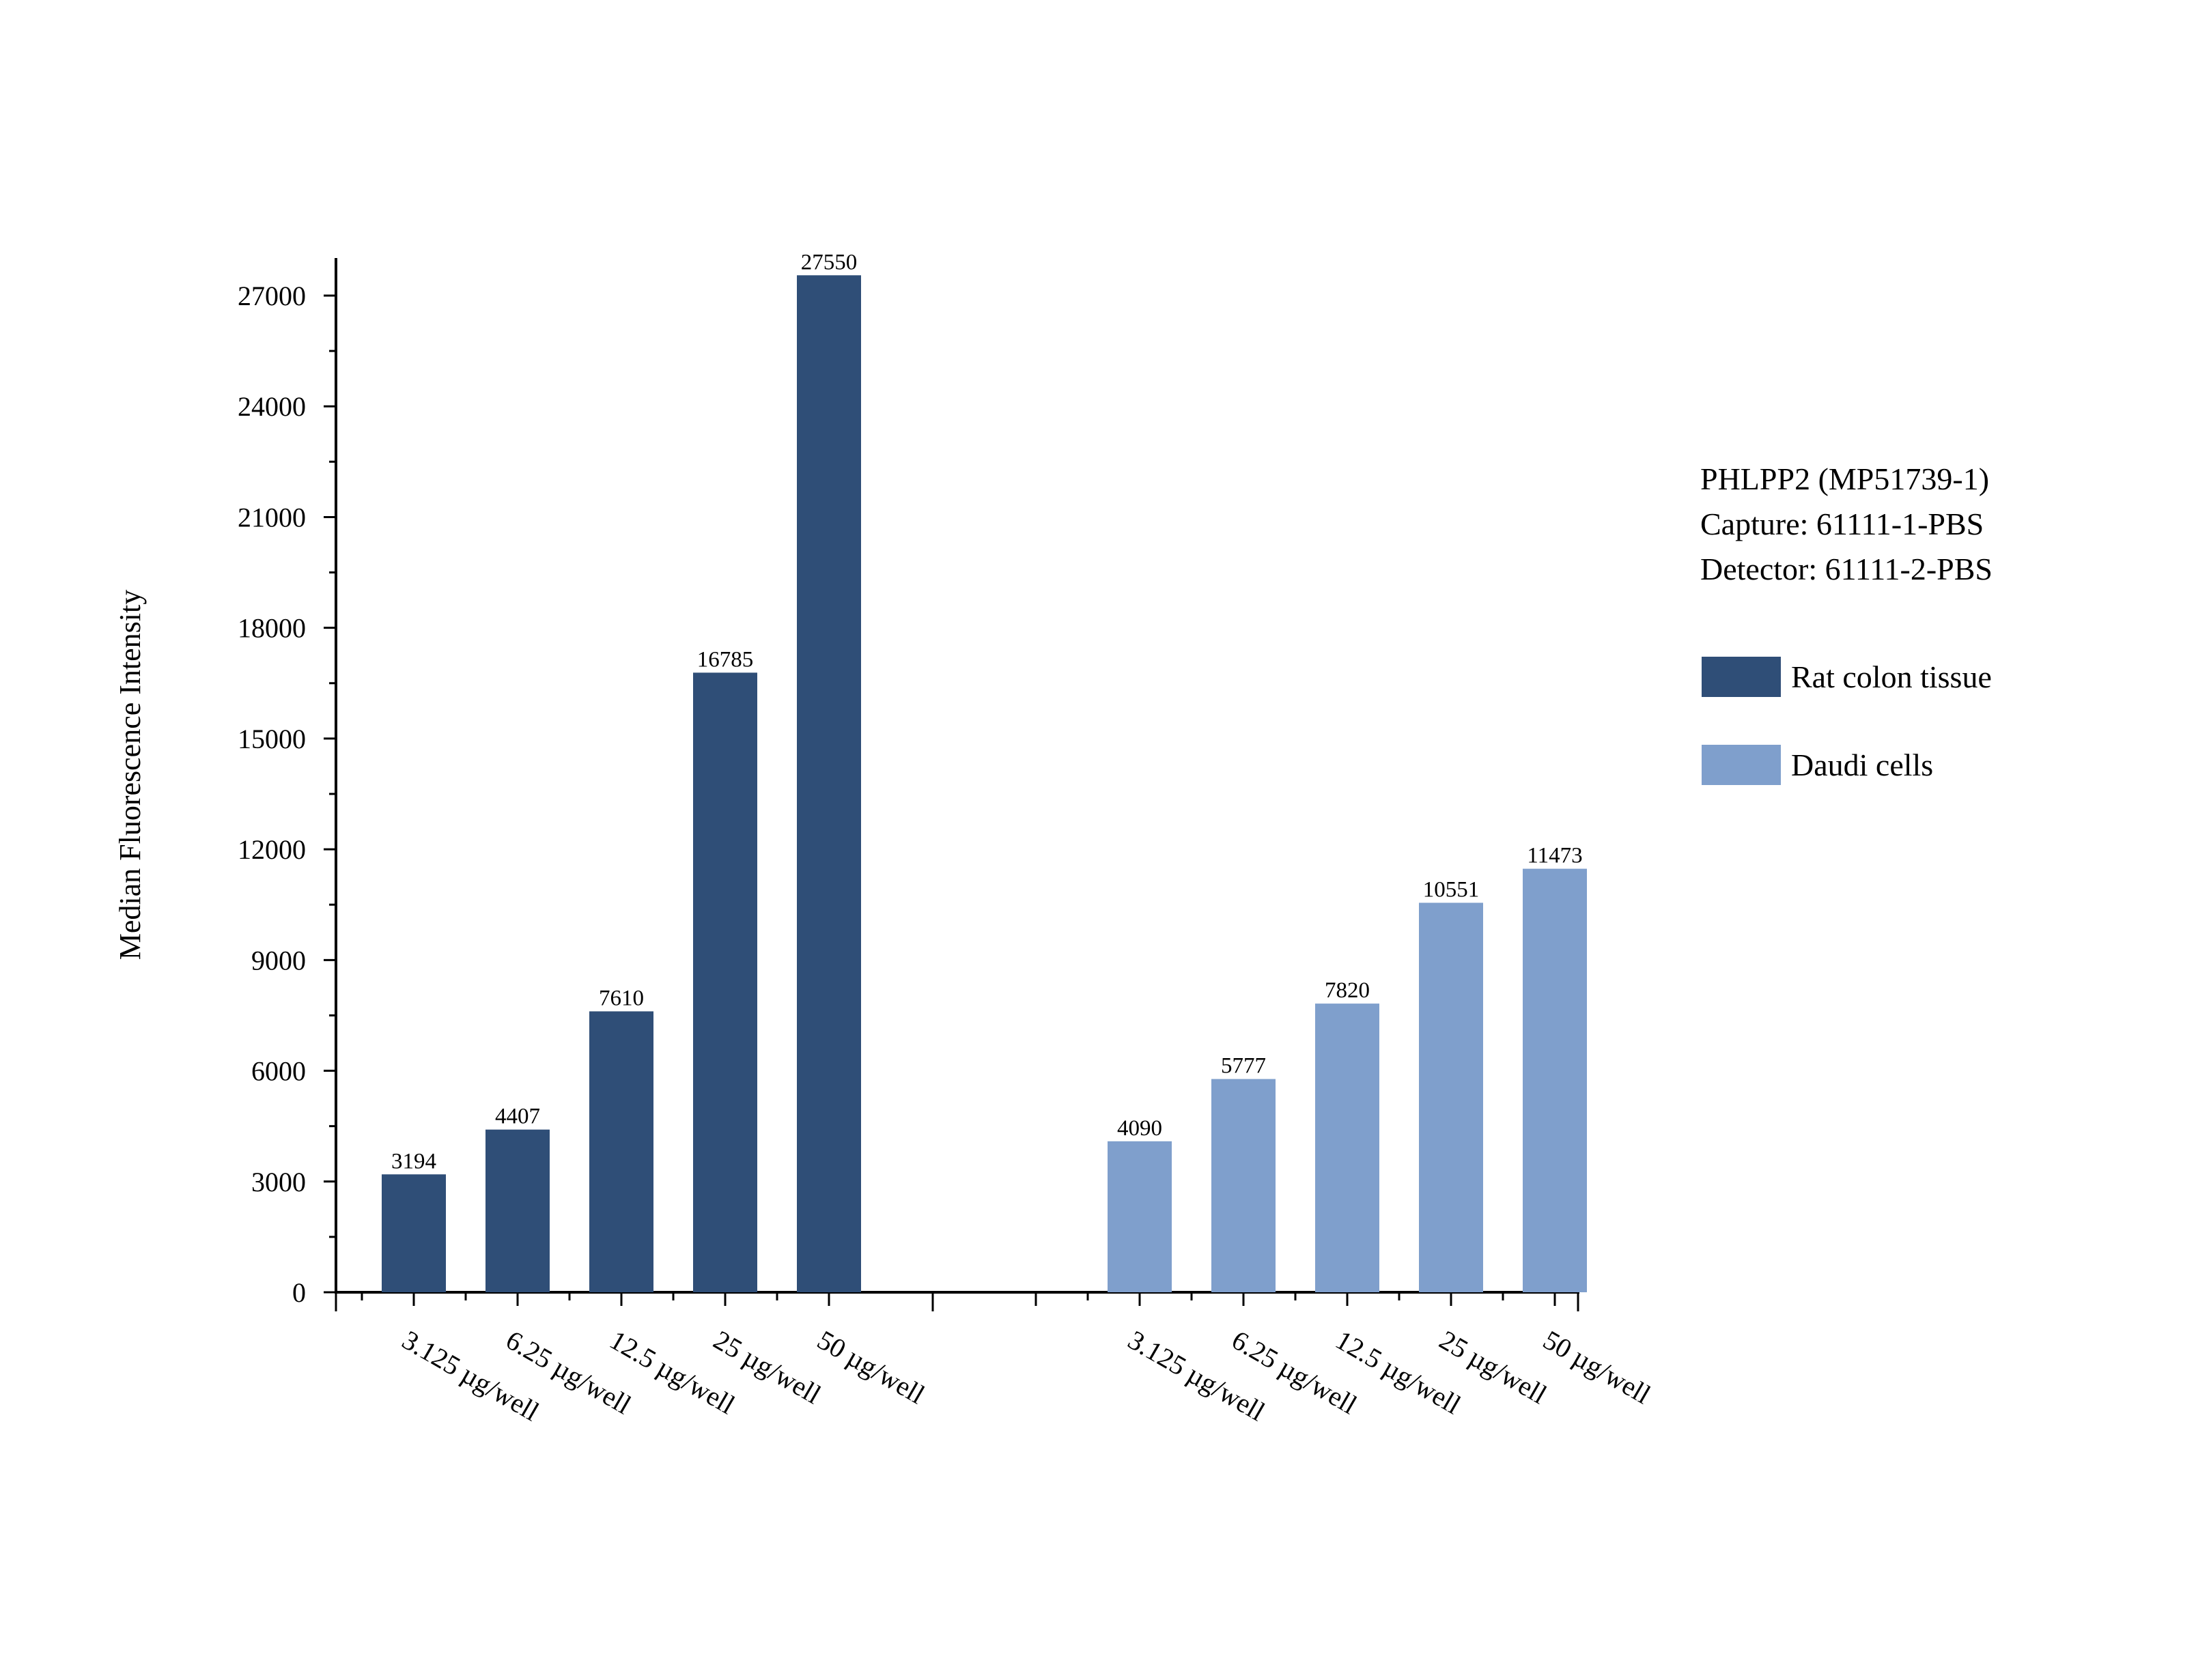 This screenshot has height=1680, width=2196. What do you see at coordinates (414, 1161) in the screenshot?
I see `data-label: 3194` at bounding box center [414, 1161].